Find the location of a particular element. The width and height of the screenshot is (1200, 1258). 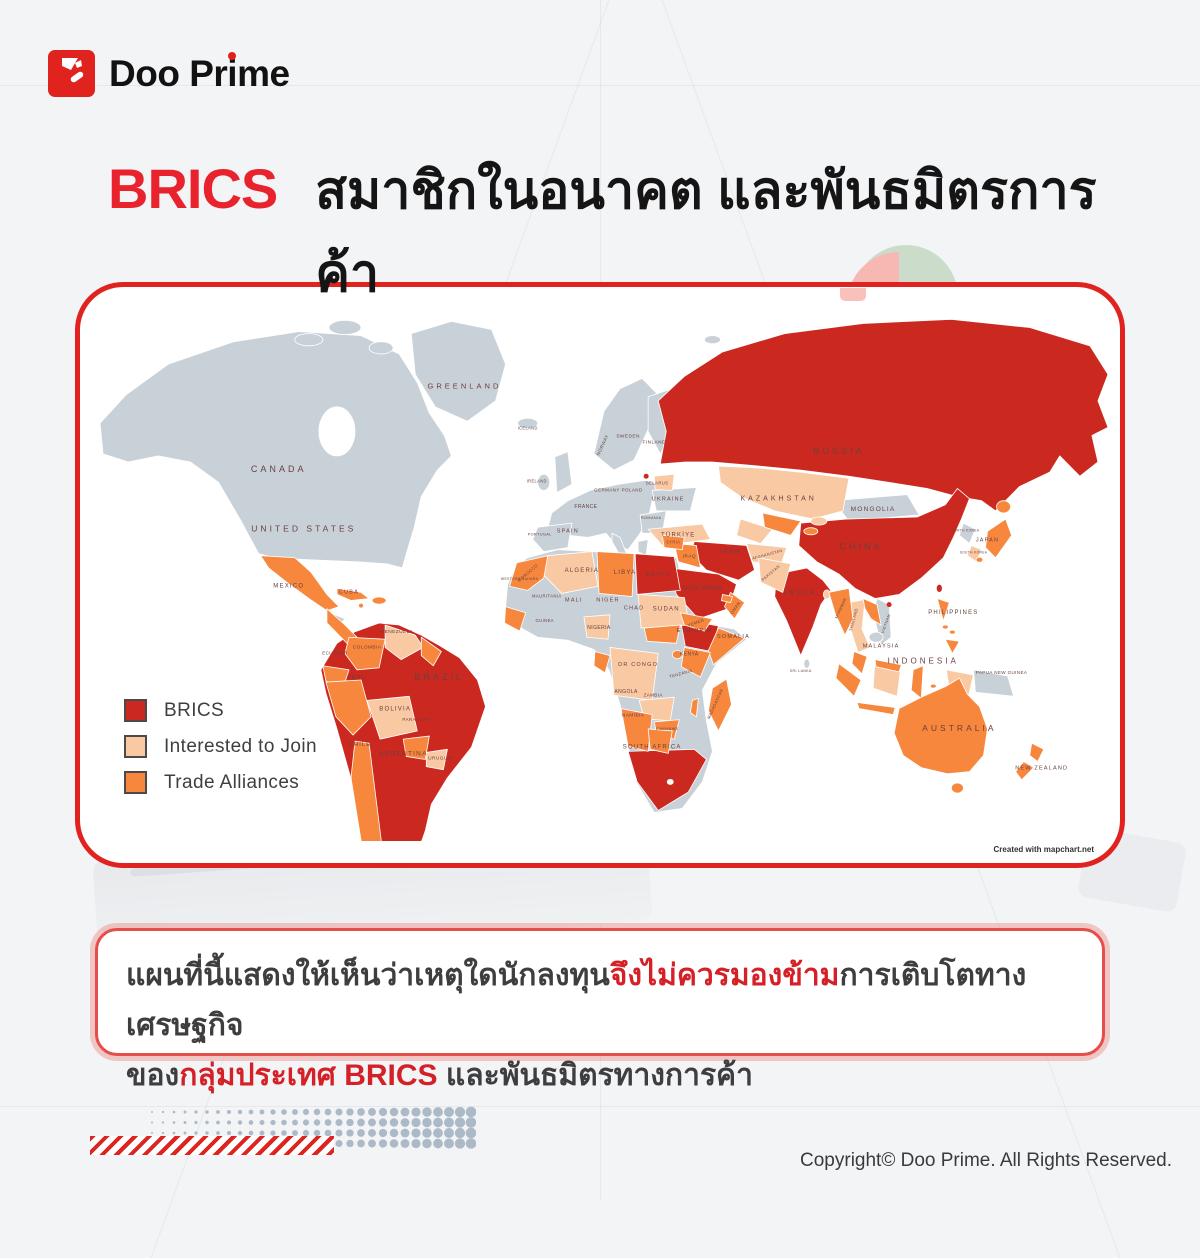

page-title: BRICS สมาชิกในอนาคต และพันธมิตรการค้า is located at coordinates (628, 231).